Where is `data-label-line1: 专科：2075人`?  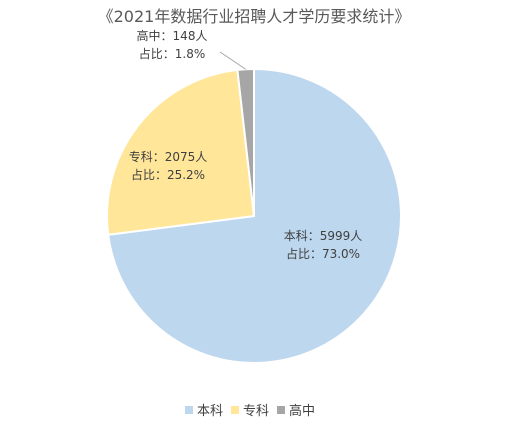
data-label-line1: 专科：2075人 is located at coordinates (168, 156).